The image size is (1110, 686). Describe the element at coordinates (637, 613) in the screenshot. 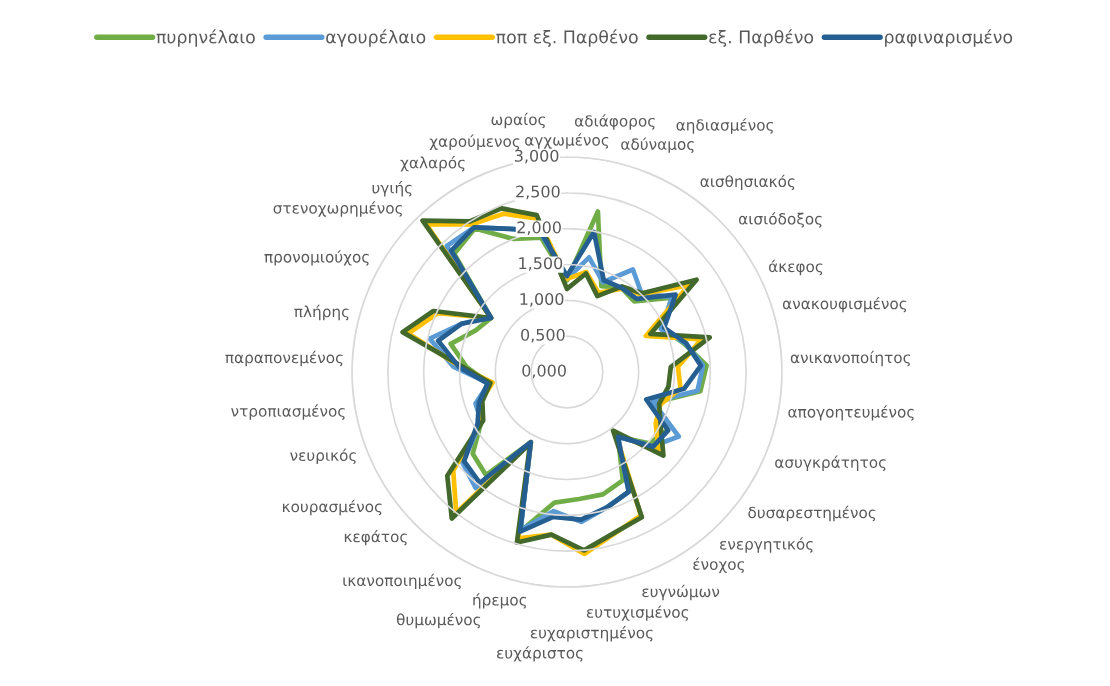

I see `spoke-label: ευτυχισμένος` at that location.